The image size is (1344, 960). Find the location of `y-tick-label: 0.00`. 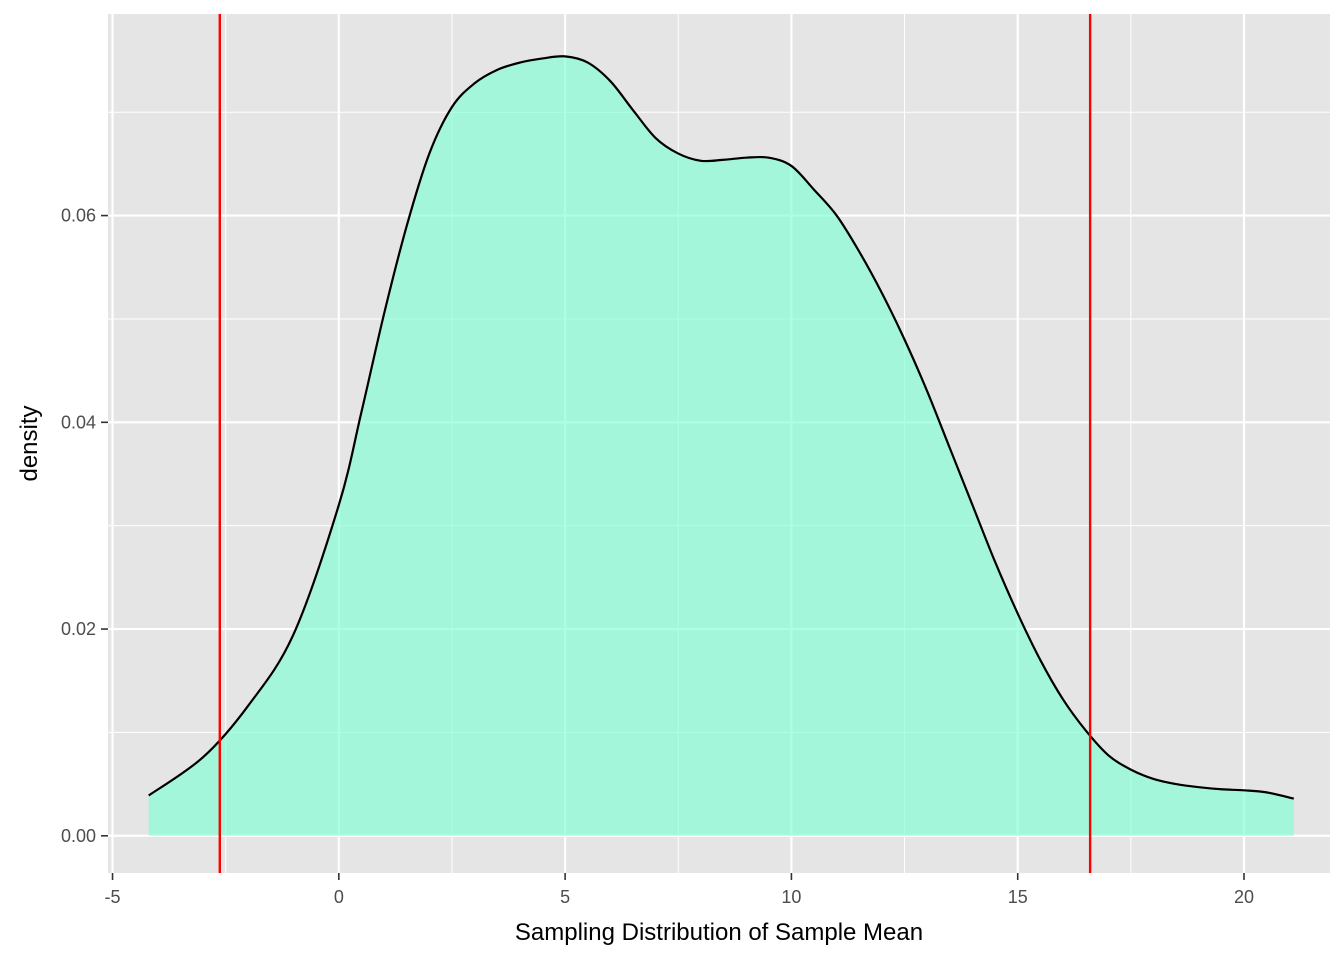

y-tick-label: 0.00 is located at coordinates (78, 836).